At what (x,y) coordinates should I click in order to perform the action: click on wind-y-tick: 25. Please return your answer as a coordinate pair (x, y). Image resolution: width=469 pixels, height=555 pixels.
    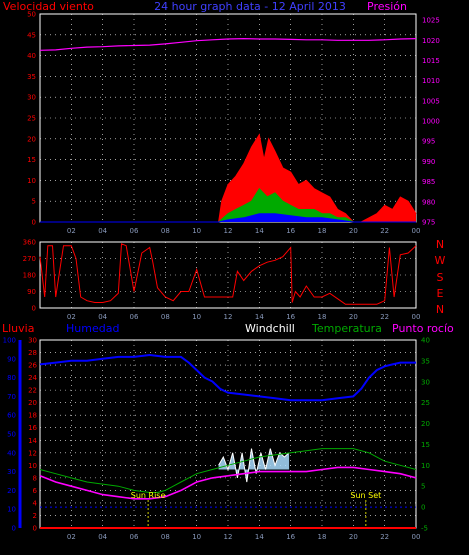
    Looking at the image, I should click on (31, 119).